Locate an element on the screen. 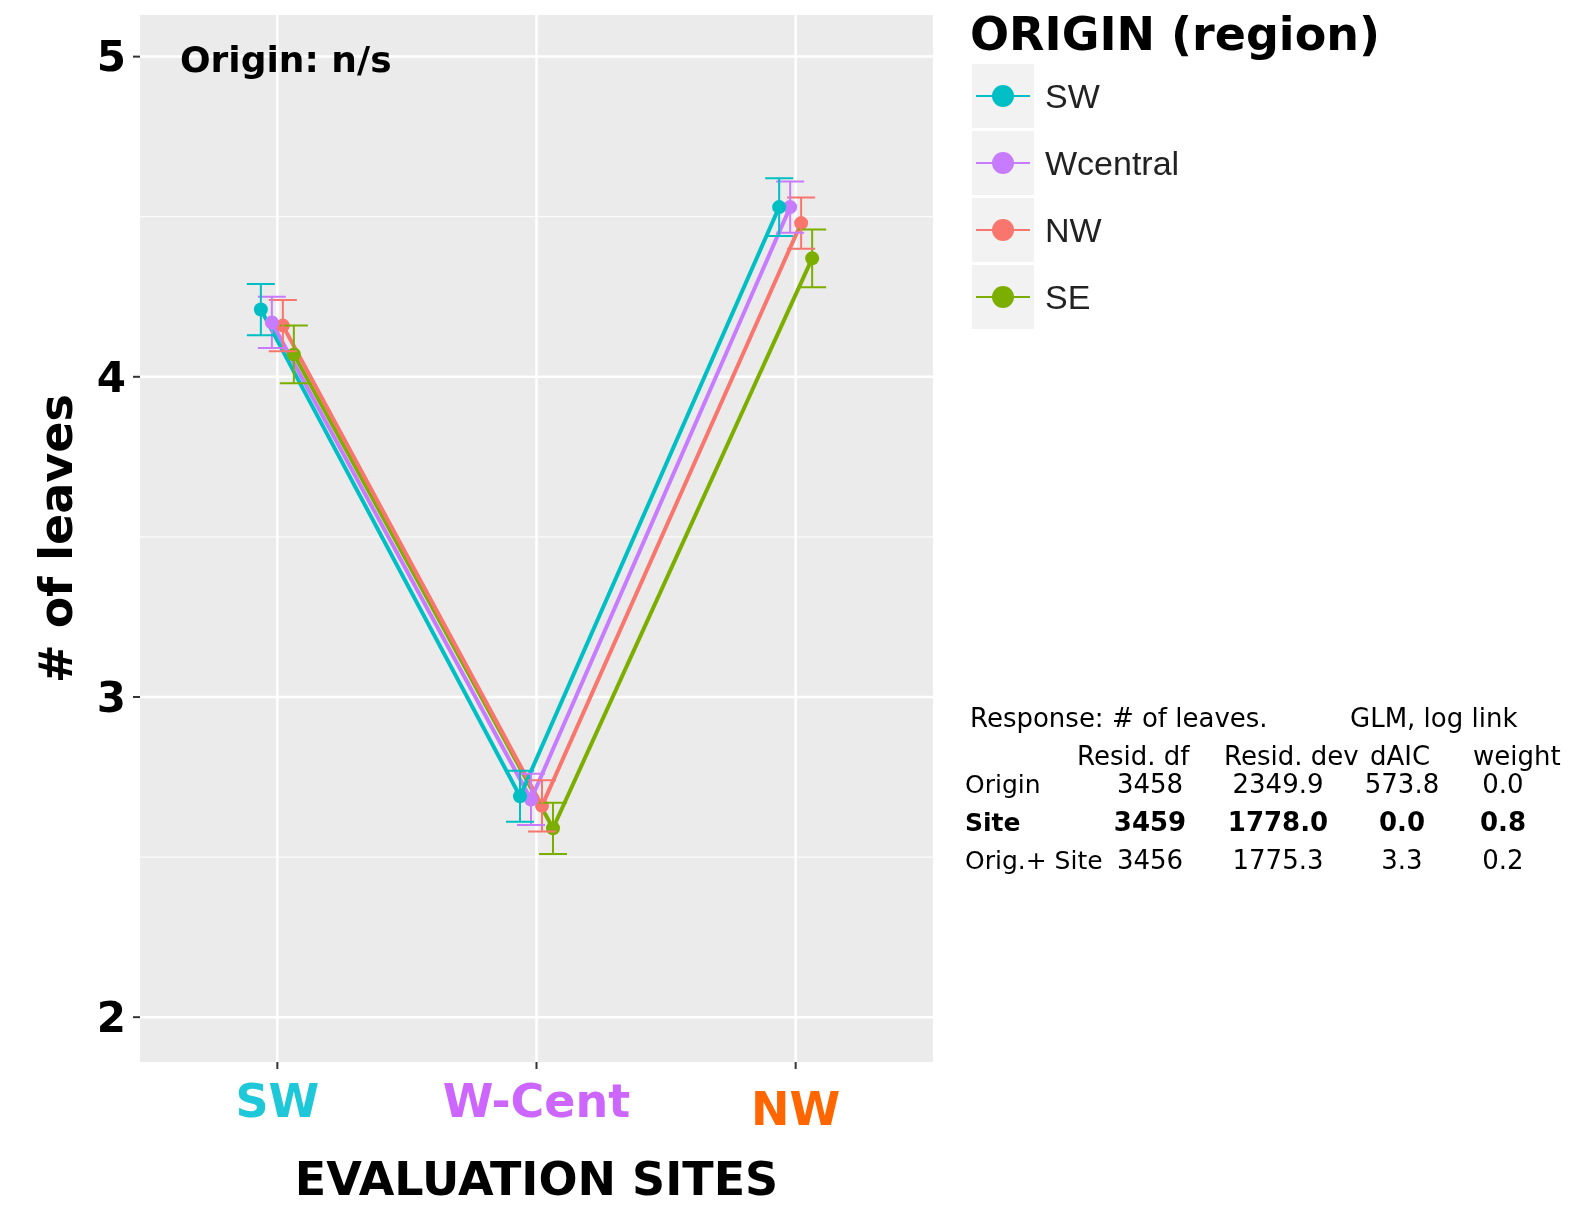  text: 573.8 is located at coordinates (1402, 784).